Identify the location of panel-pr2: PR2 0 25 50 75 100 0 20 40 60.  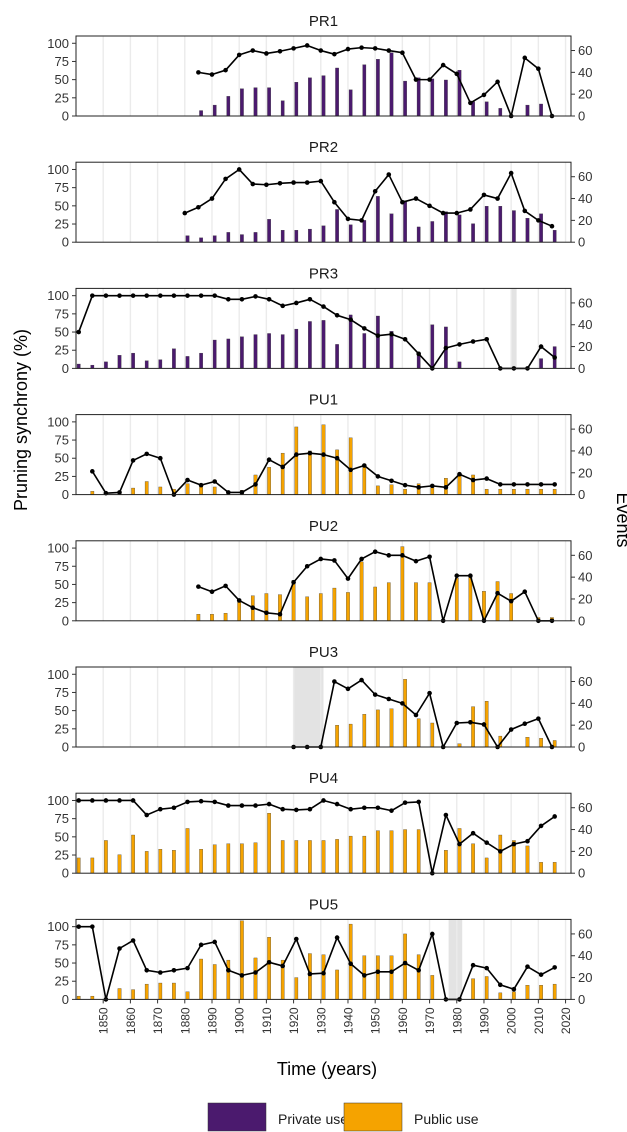
(319, 194).